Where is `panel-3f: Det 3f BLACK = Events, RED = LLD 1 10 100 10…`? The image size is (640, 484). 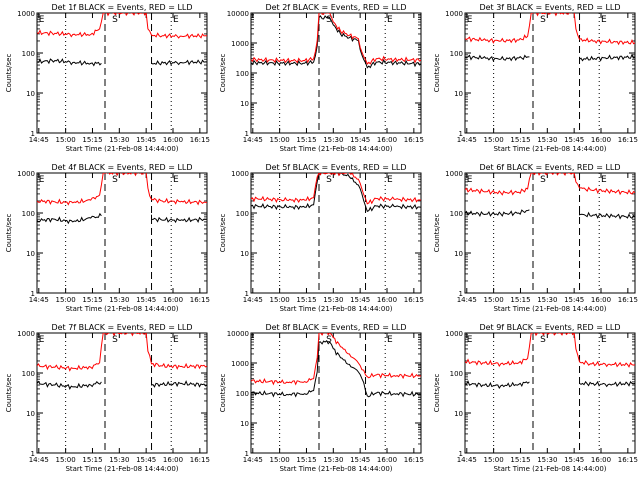 panel-3f: Det 3f BLACK = Events, RED = LLD 1 10 100 10… is located at coordinates (535, 78).